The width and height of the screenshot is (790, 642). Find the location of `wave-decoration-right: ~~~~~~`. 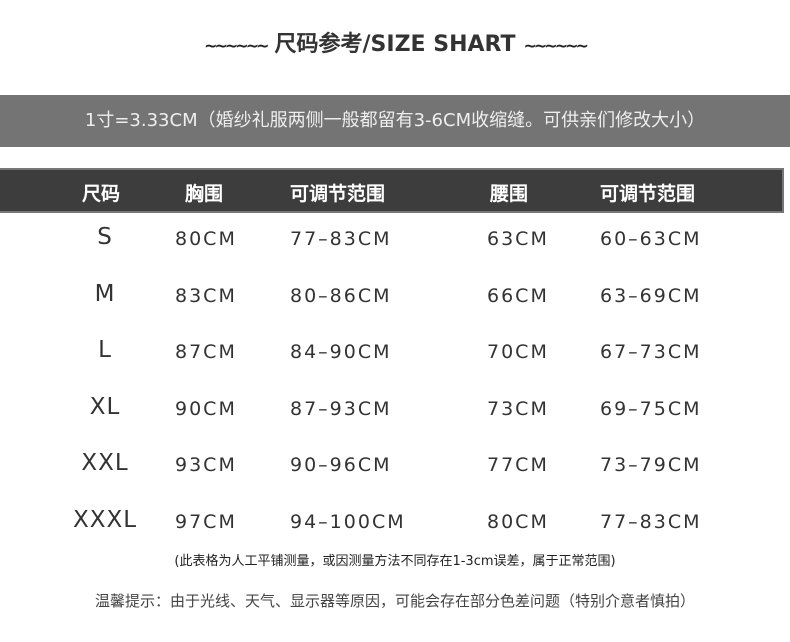

wave-decoration-right: ~~~~~~ is located at coordinates (555, 45).